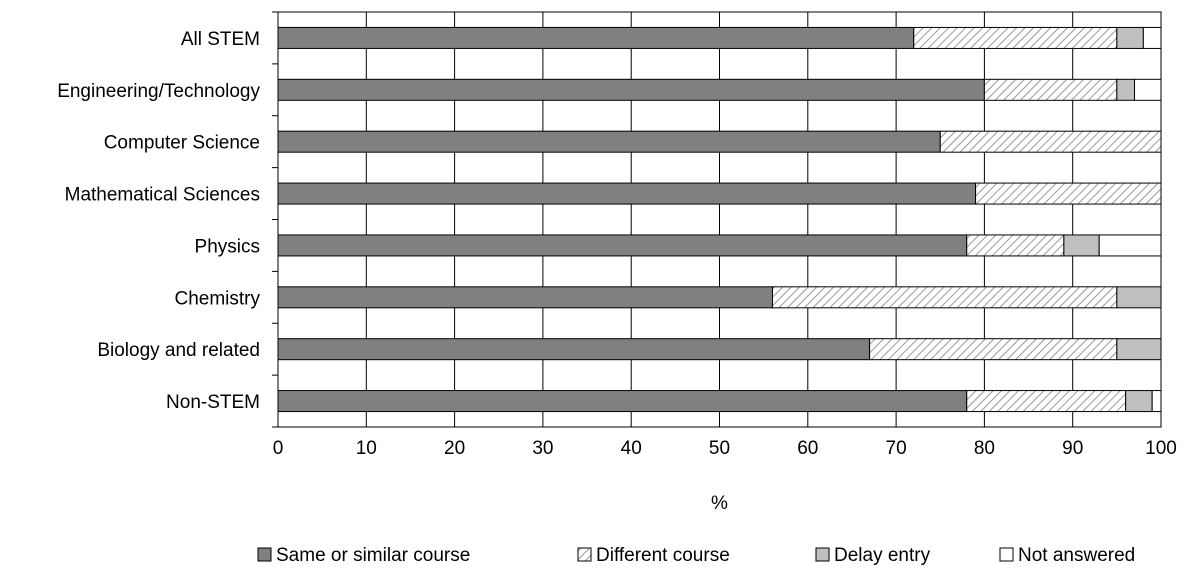  Describe the element at coordinates (719, 503) in the screenshot. I see `x-axis-label: %` at that location.